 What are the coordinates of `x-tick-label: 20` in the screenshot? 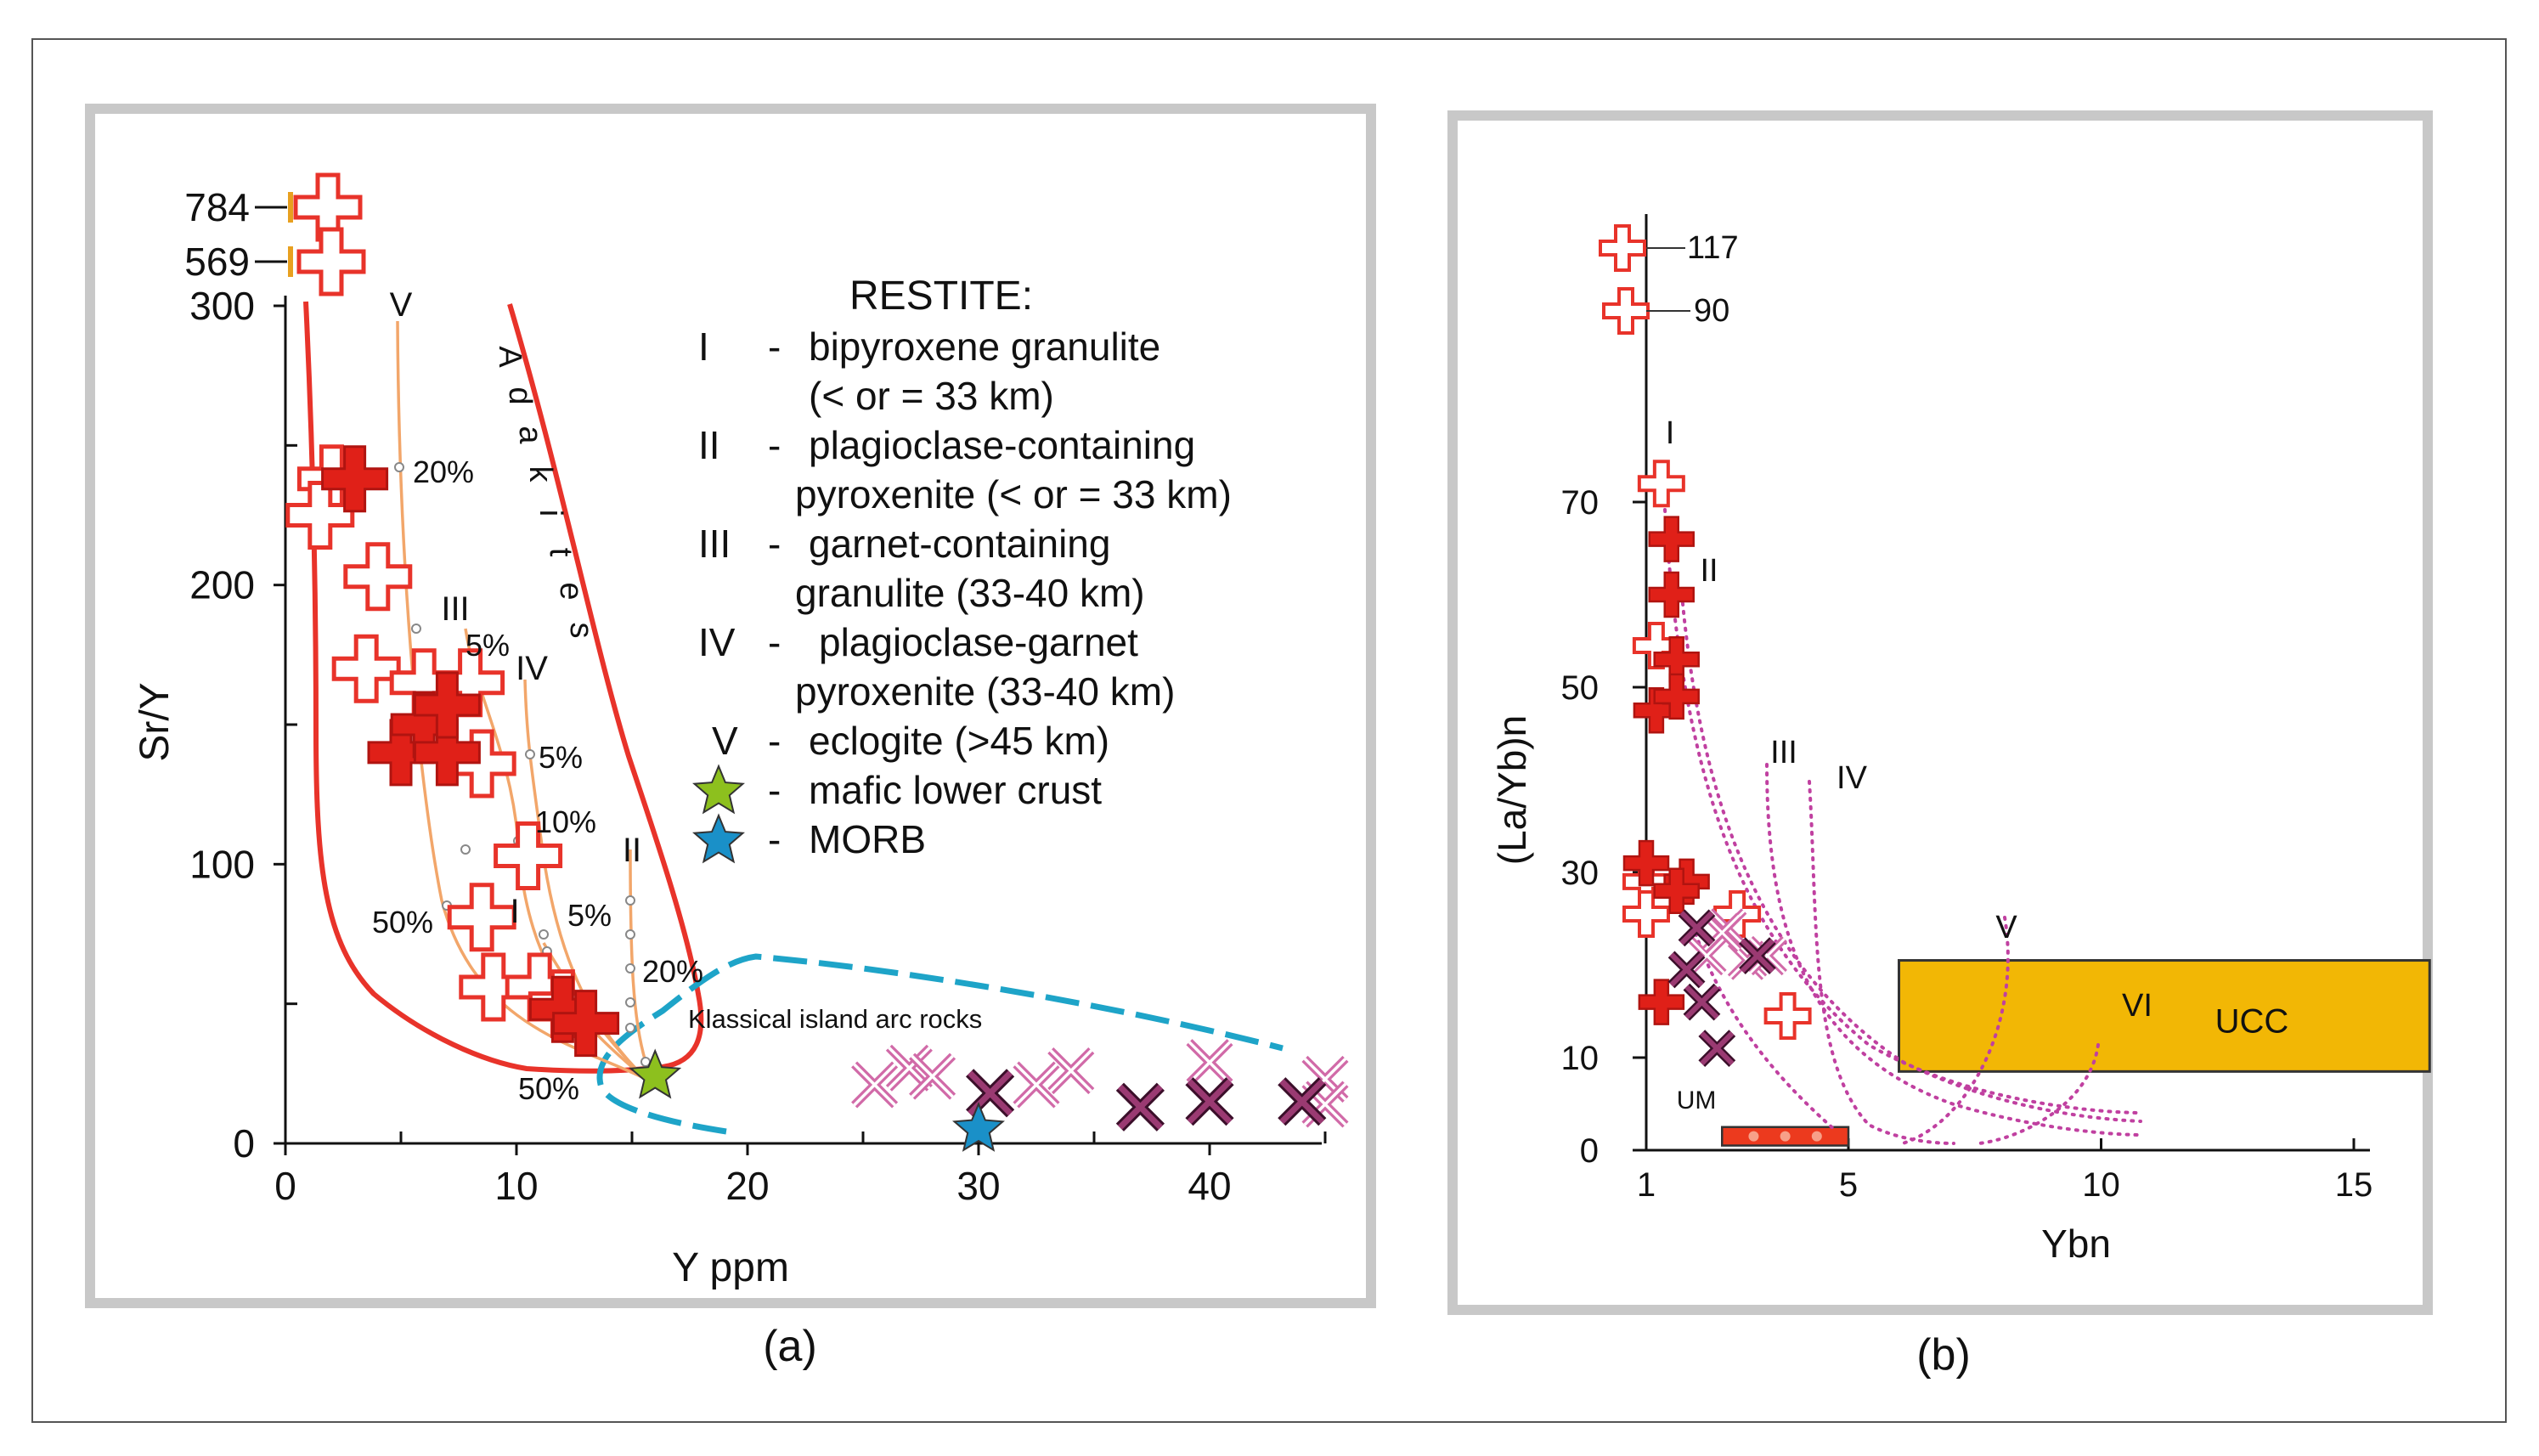 It's located at (747, 1186).